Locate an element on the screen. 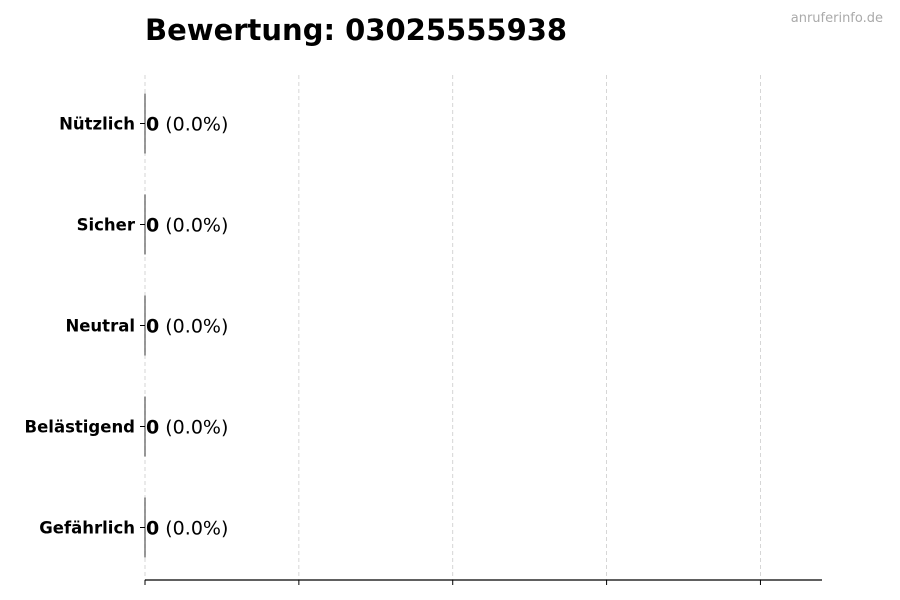 The image size is (900, 600). category-label: Neutral is located at coordinates (100, 326).